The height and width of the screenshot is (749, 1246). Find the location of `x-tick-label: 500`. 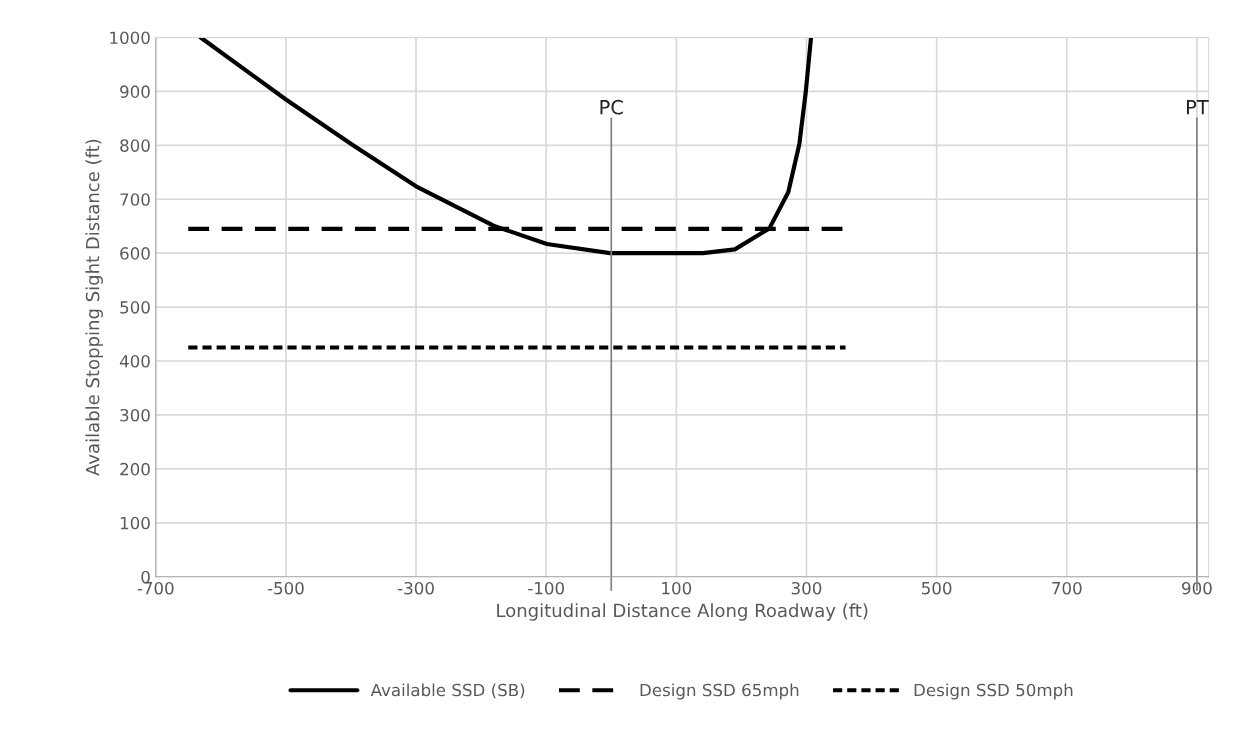

x-tick-label: 500 is located at coordinates (937, 588).